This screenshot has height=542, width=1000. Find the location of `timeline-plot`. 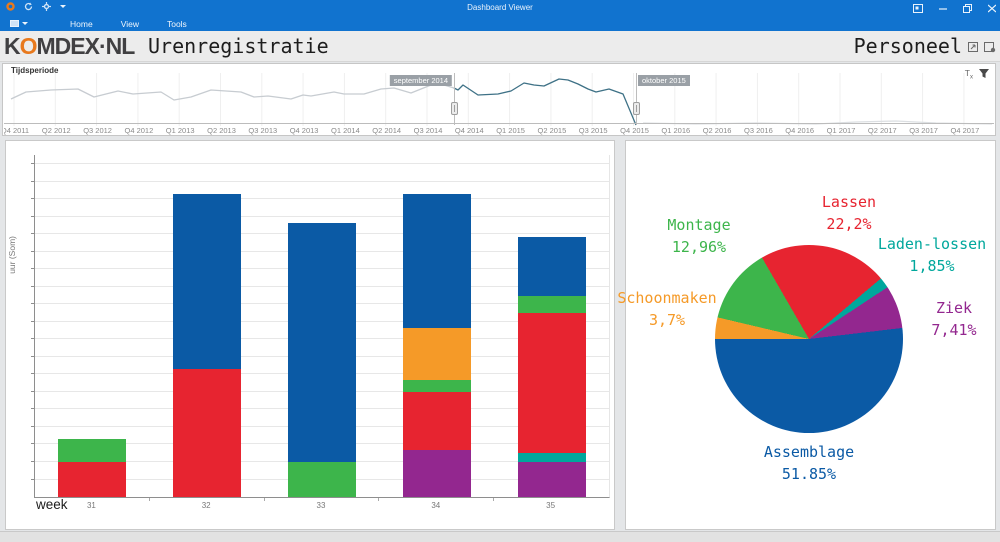

timeline-plot is located at coordinates (499, 99).